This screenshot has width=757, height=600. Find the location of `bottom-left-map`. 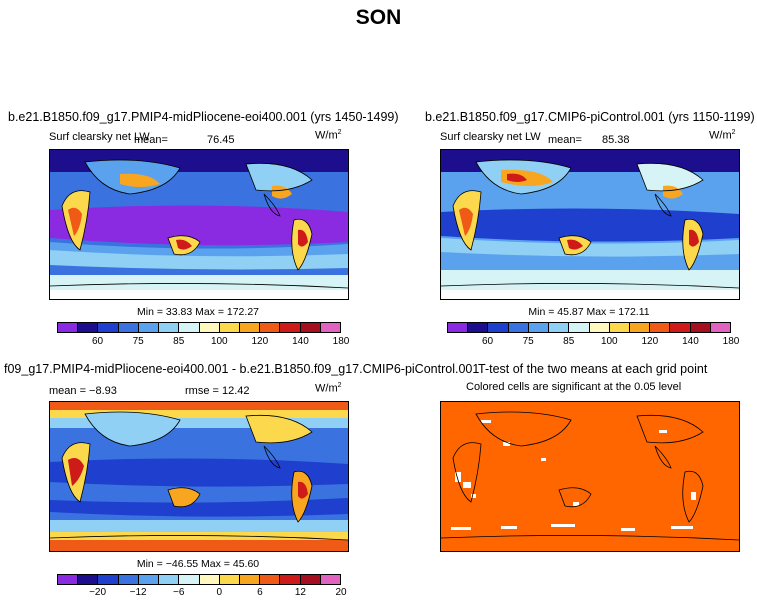

bottom-left-map is located at coordinates (199, 476).